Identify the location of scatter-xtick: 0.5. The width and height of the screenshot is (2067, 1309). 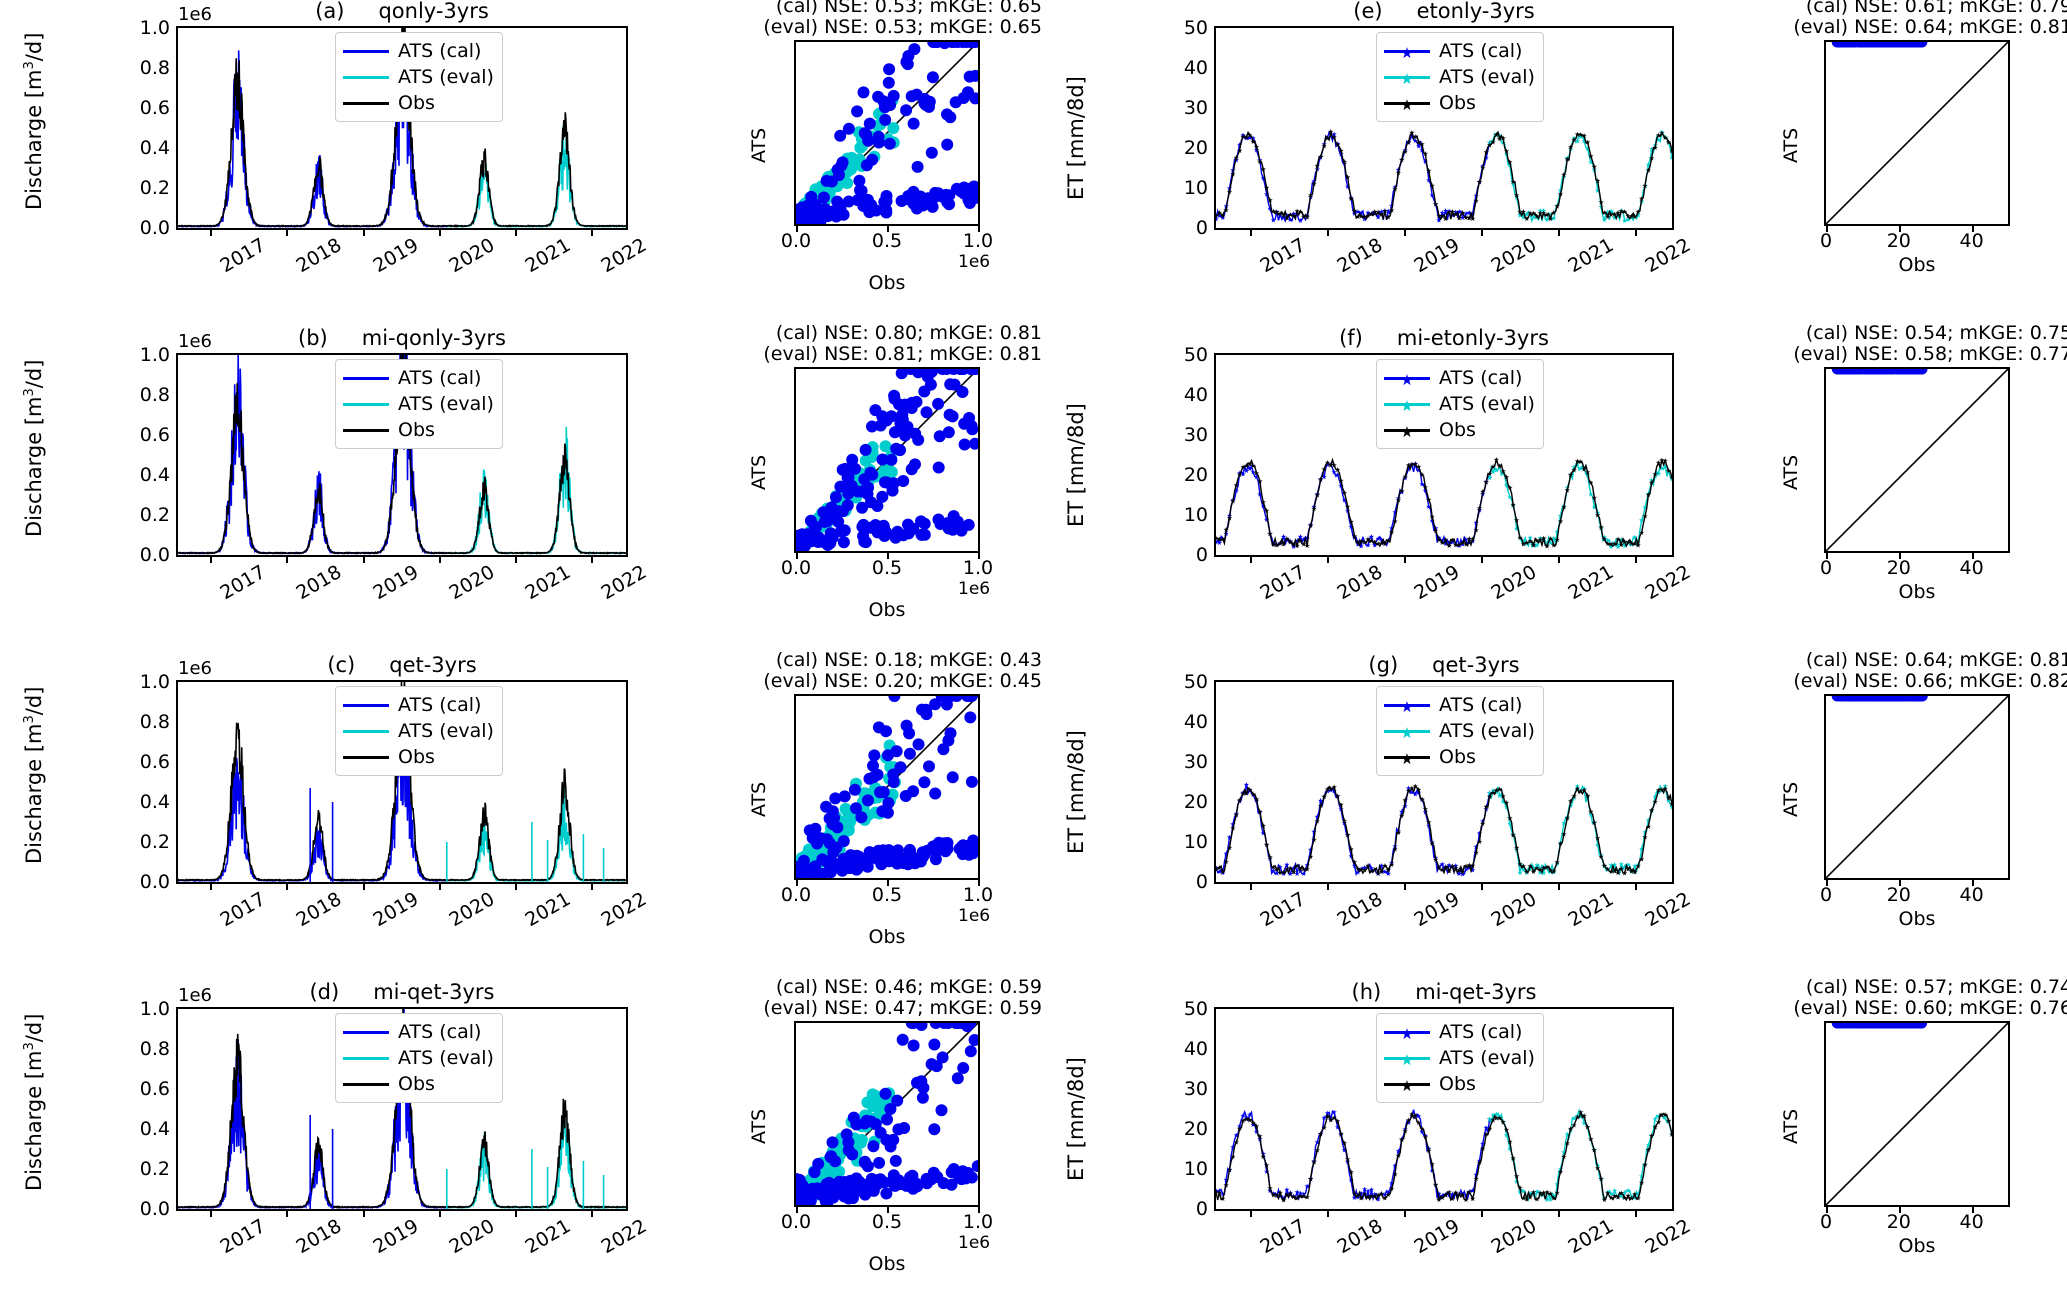
(887, 1222).